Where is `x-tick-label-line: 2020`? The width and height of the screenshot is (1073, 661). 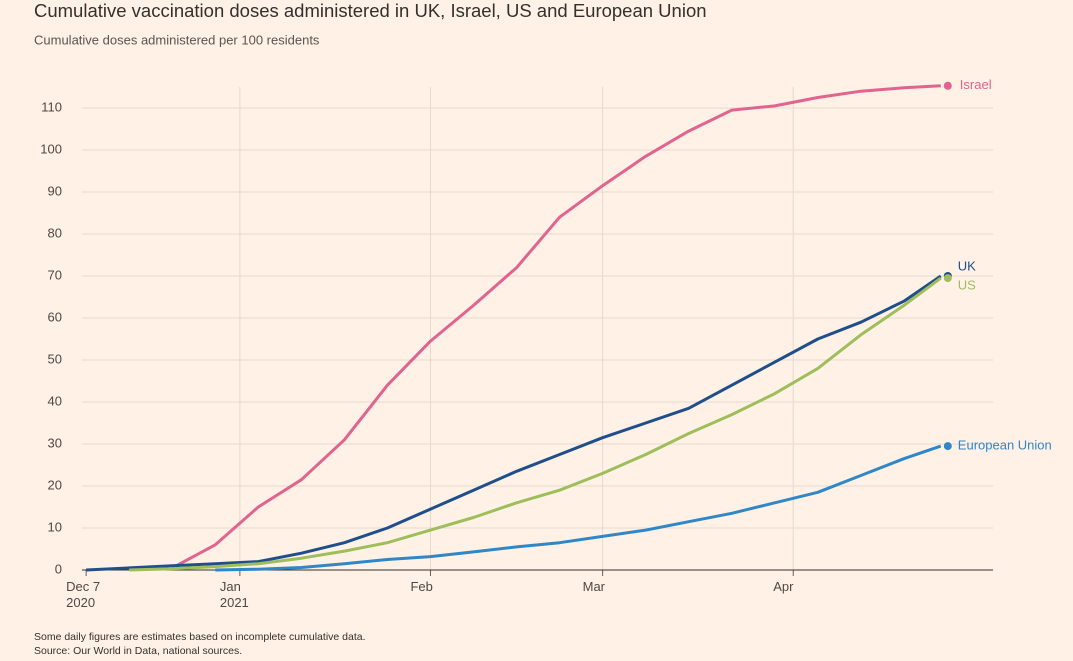 x-tick-label-line: 2020 is located at coordinates (80, 602).